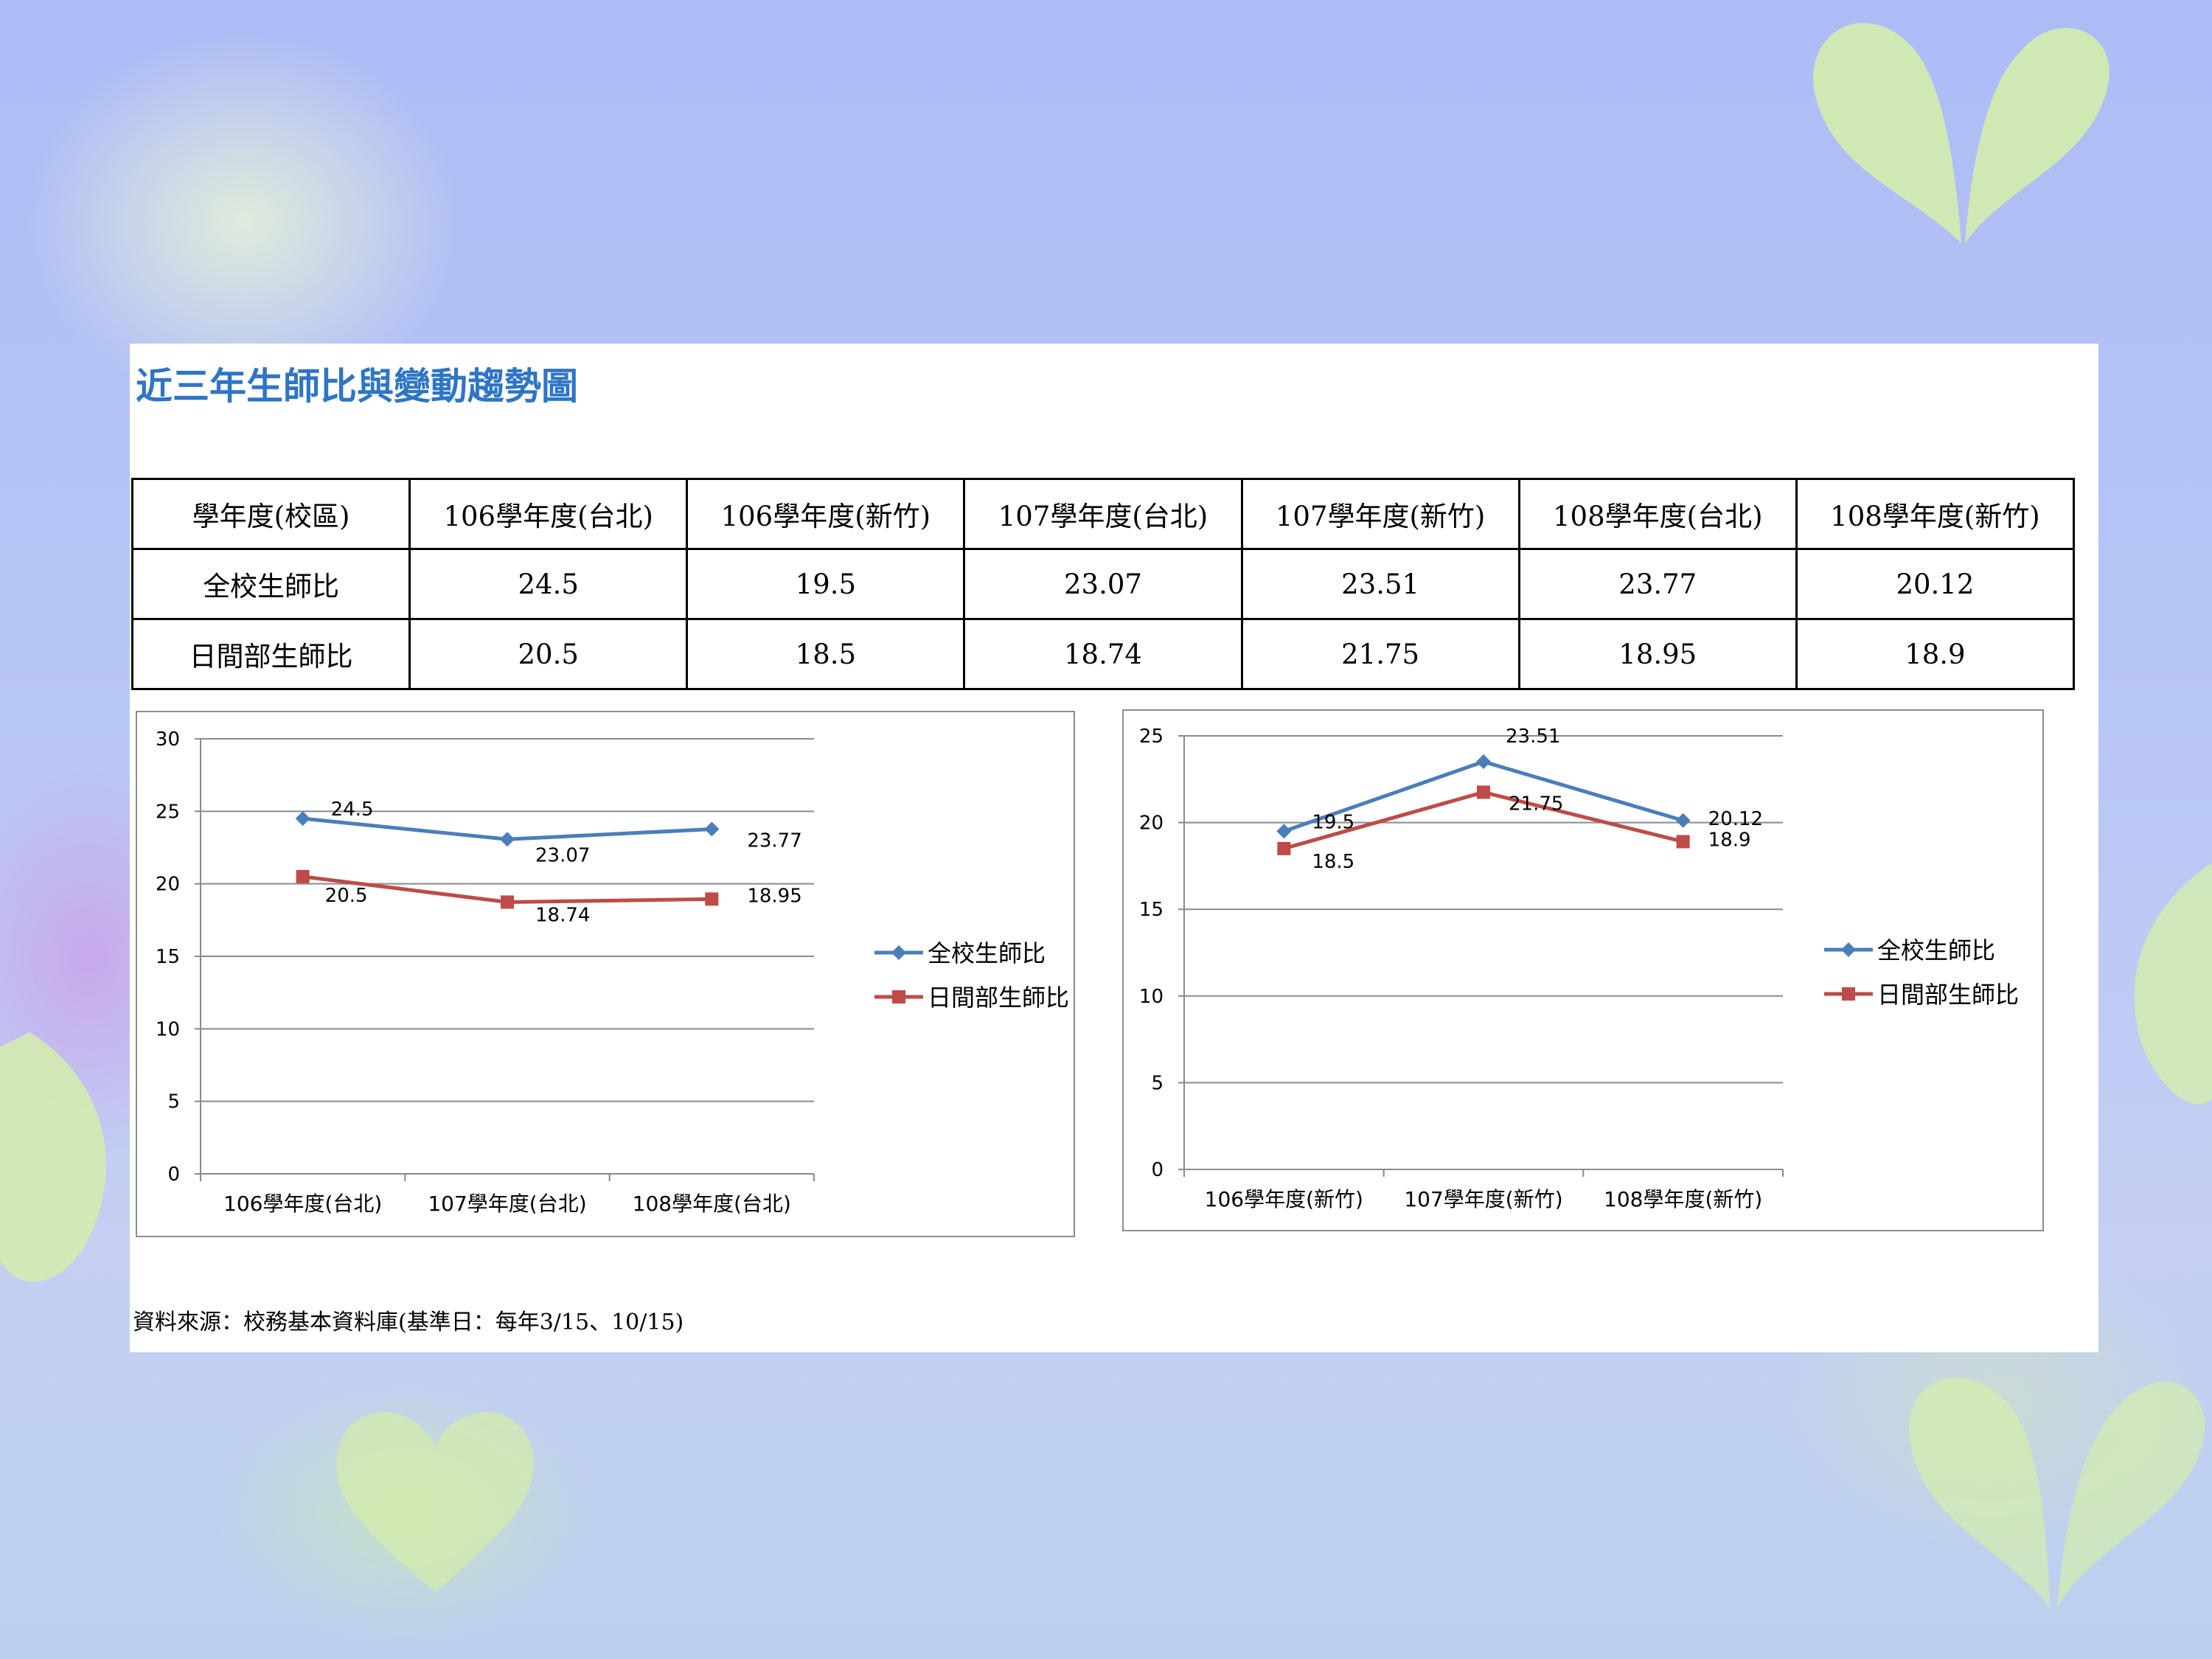  What do you see at coordinates (271, 654) in the screenshot?
I see `table-cell: 日間部生師比` at bounding box center [271, 654].